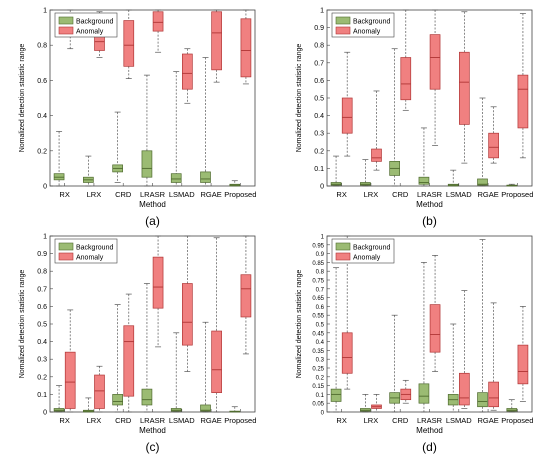 The width and height of the screenshot is (550, 461). I want to click on x-tick-label: LSMAD, so click(182, 194).